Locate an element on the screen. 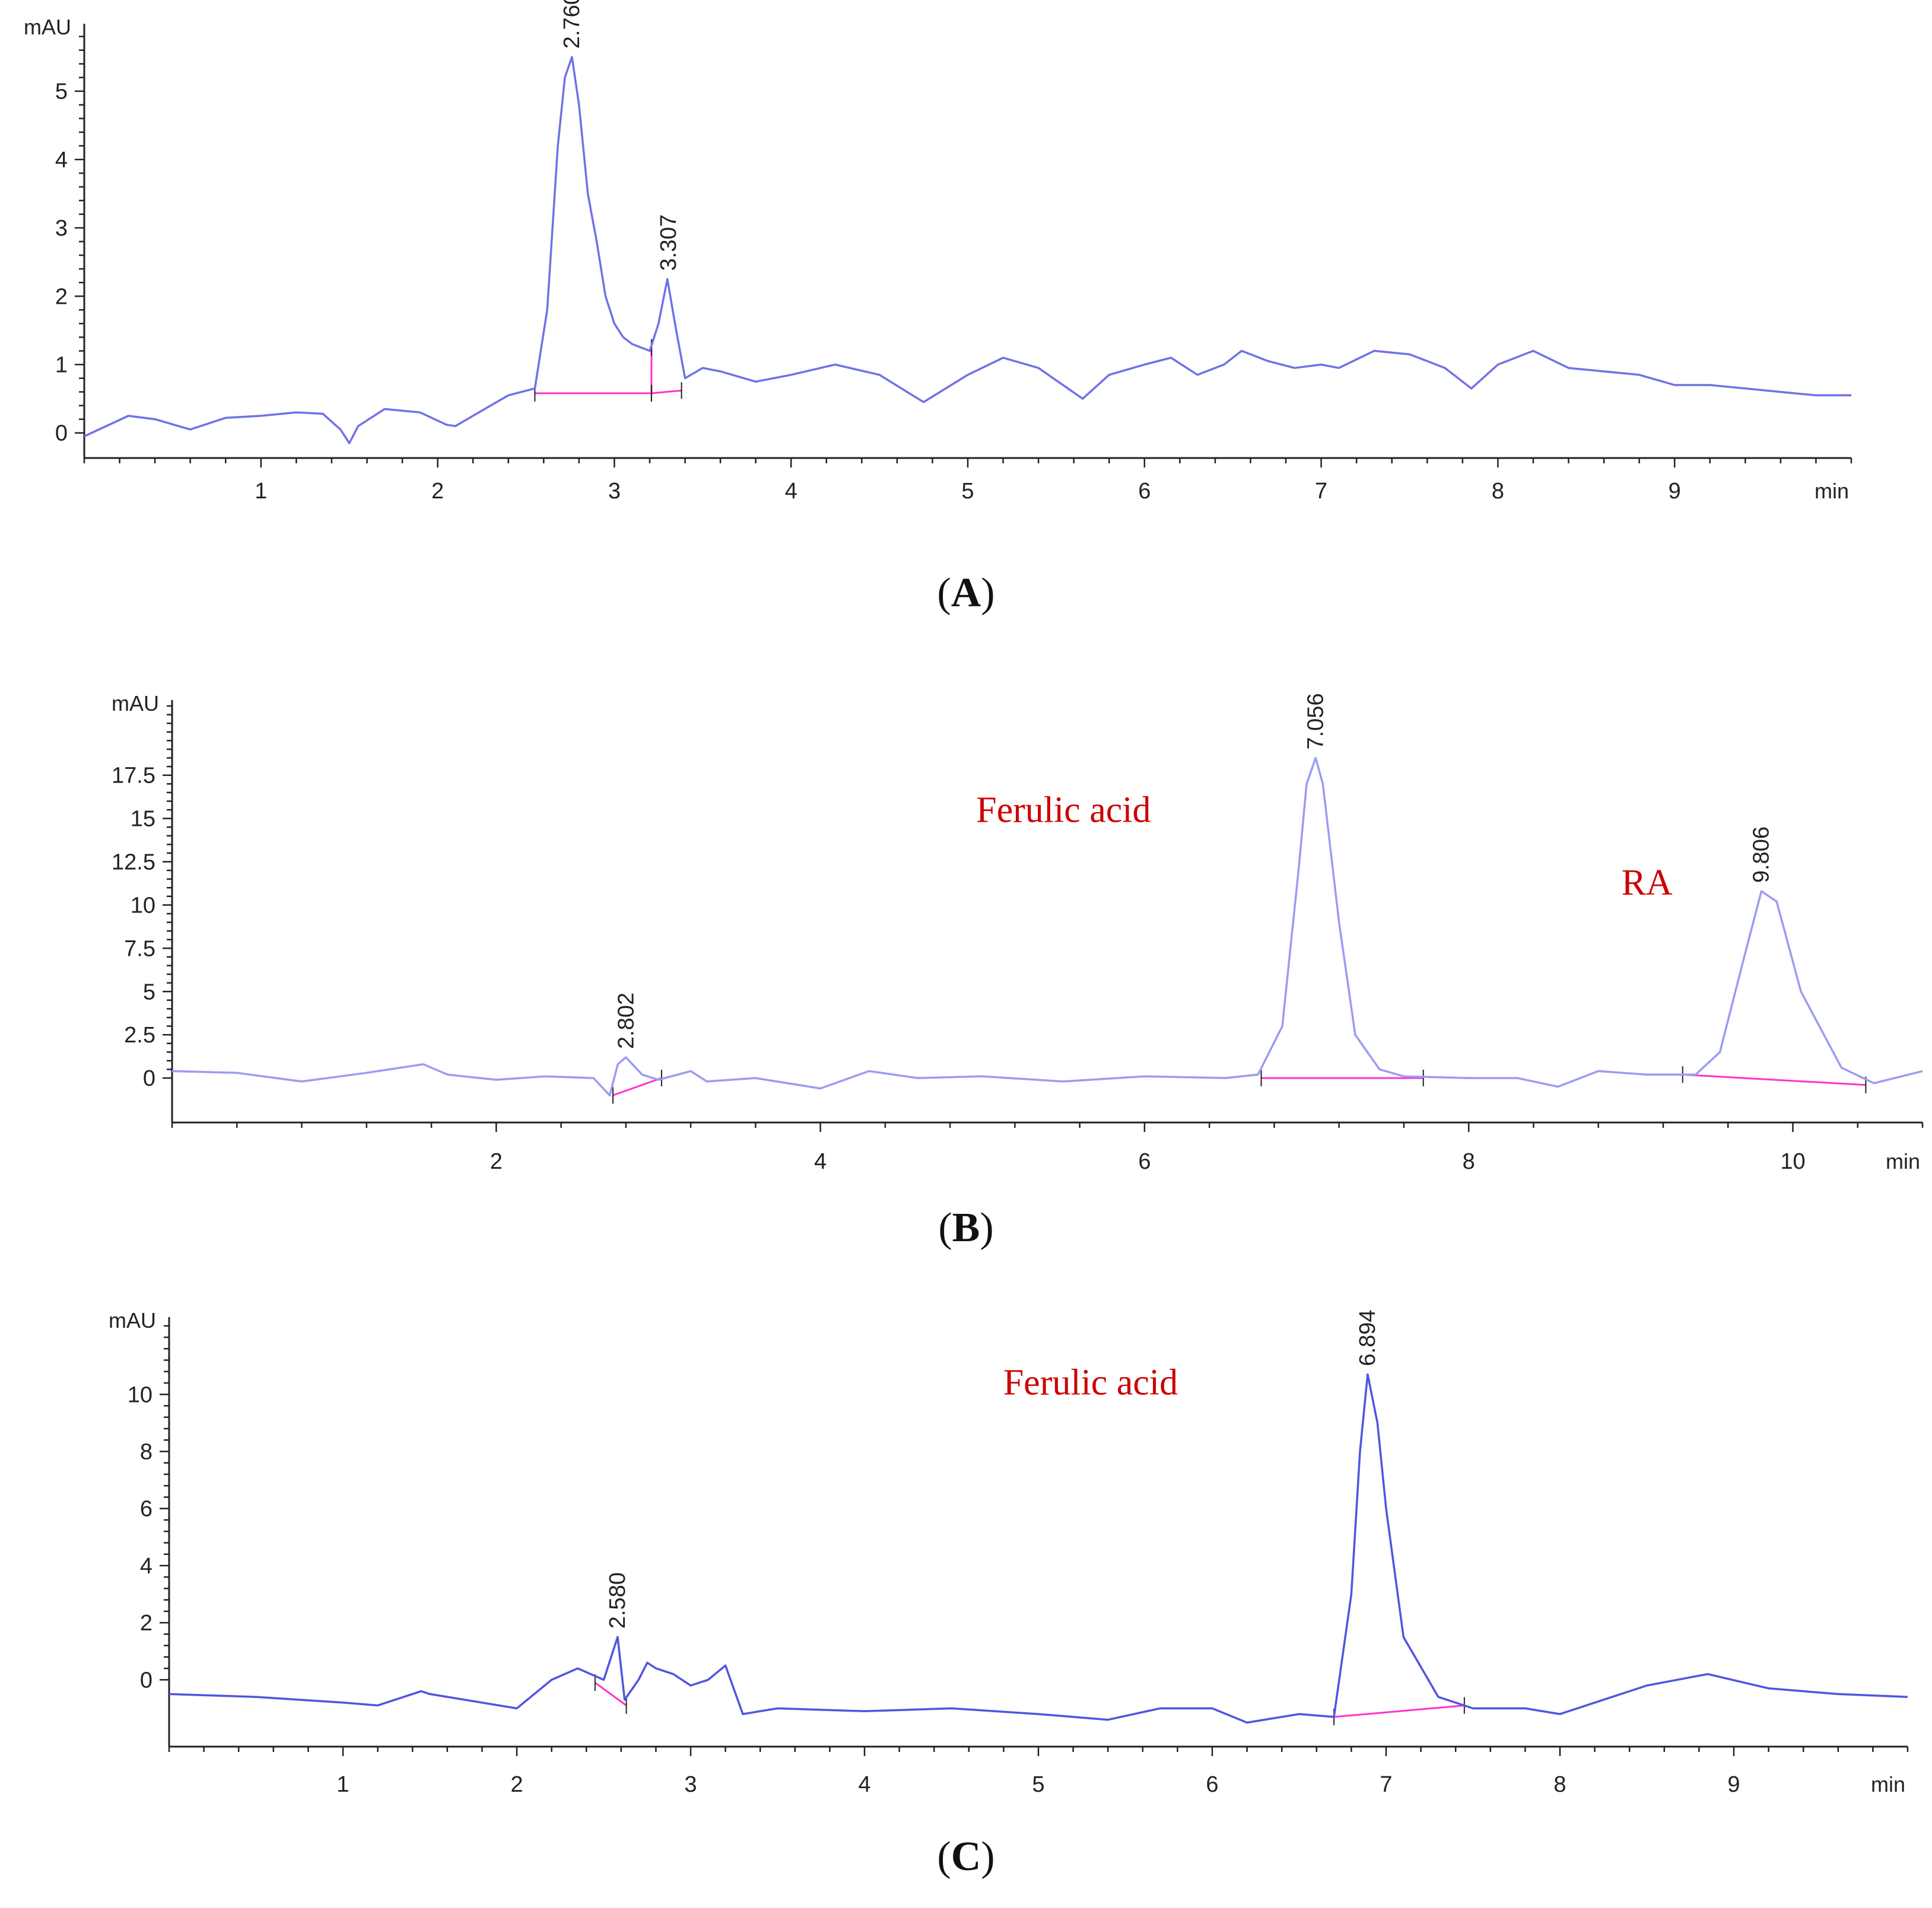  caption-letter-c: C is located at coordinates (966, 1857).